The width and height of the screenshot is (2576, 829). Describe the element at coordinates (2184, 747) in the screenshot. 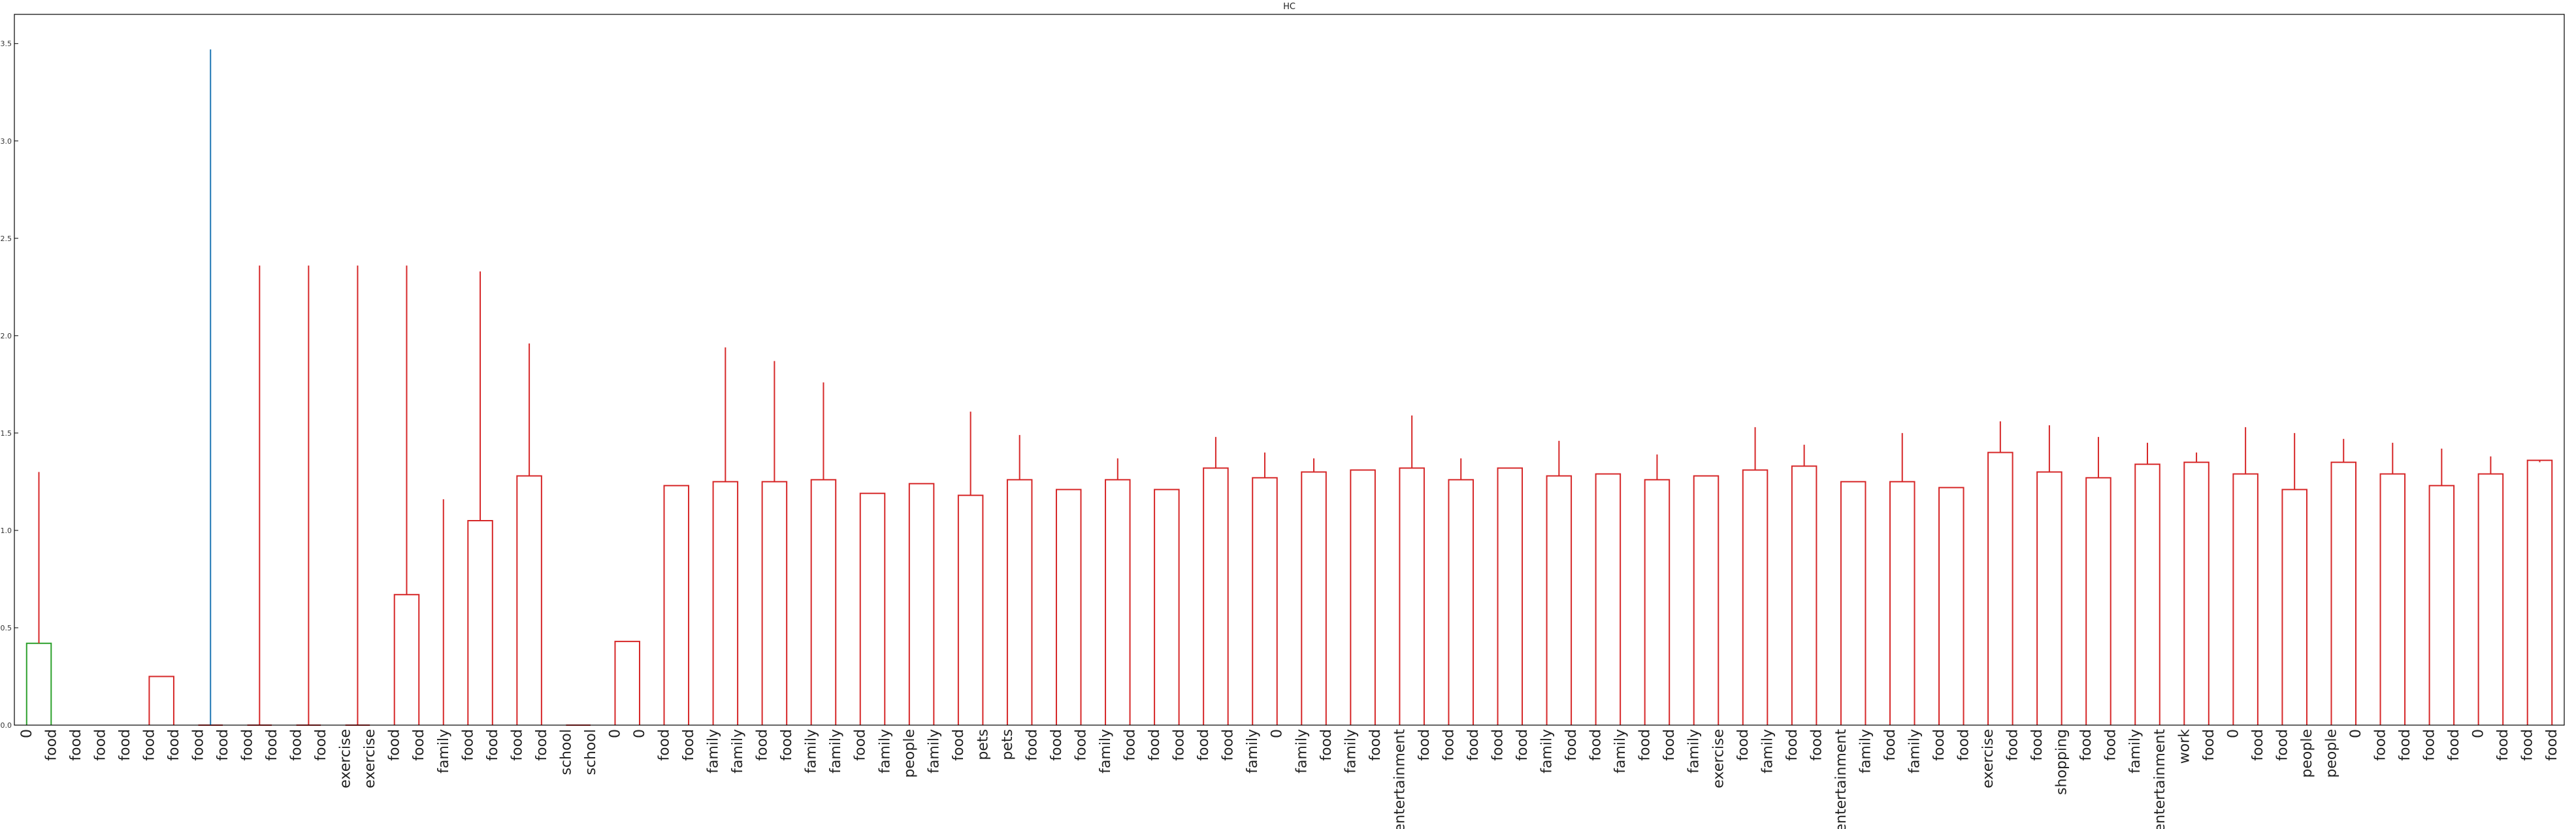

I see `leaf-label: work` at that location.